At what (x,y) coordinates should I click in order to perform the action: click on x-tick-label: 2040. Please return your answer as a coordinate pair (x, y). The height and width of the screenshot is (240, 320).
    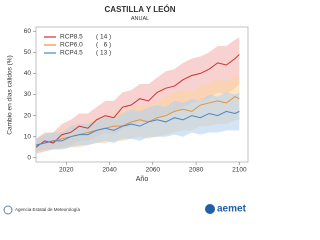
    Looking at the image, I should click on (109, 170).